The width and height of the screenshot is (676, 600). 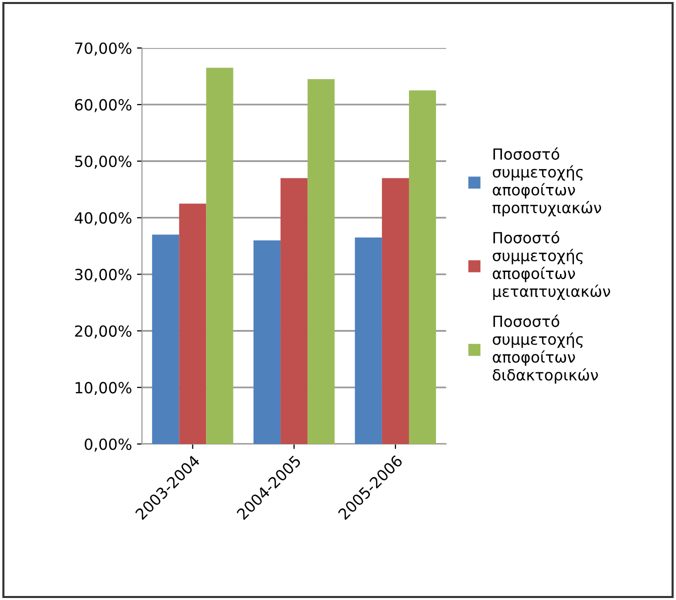 I want to click on legend-label: Ποσοστό συμμετοχής αποφοίτων διδακτορικών, so click(x=545, y=349).